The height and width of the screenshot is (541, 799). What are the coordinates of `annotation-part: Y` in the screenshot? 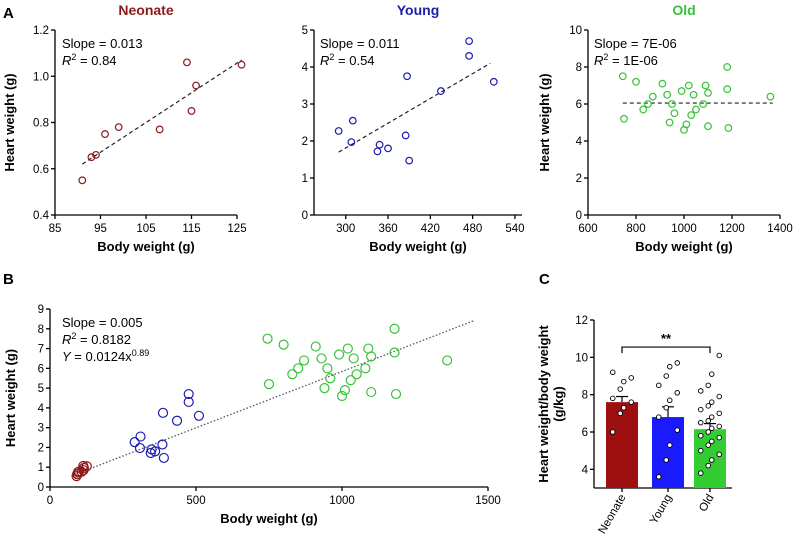 It's located at (67, 356).